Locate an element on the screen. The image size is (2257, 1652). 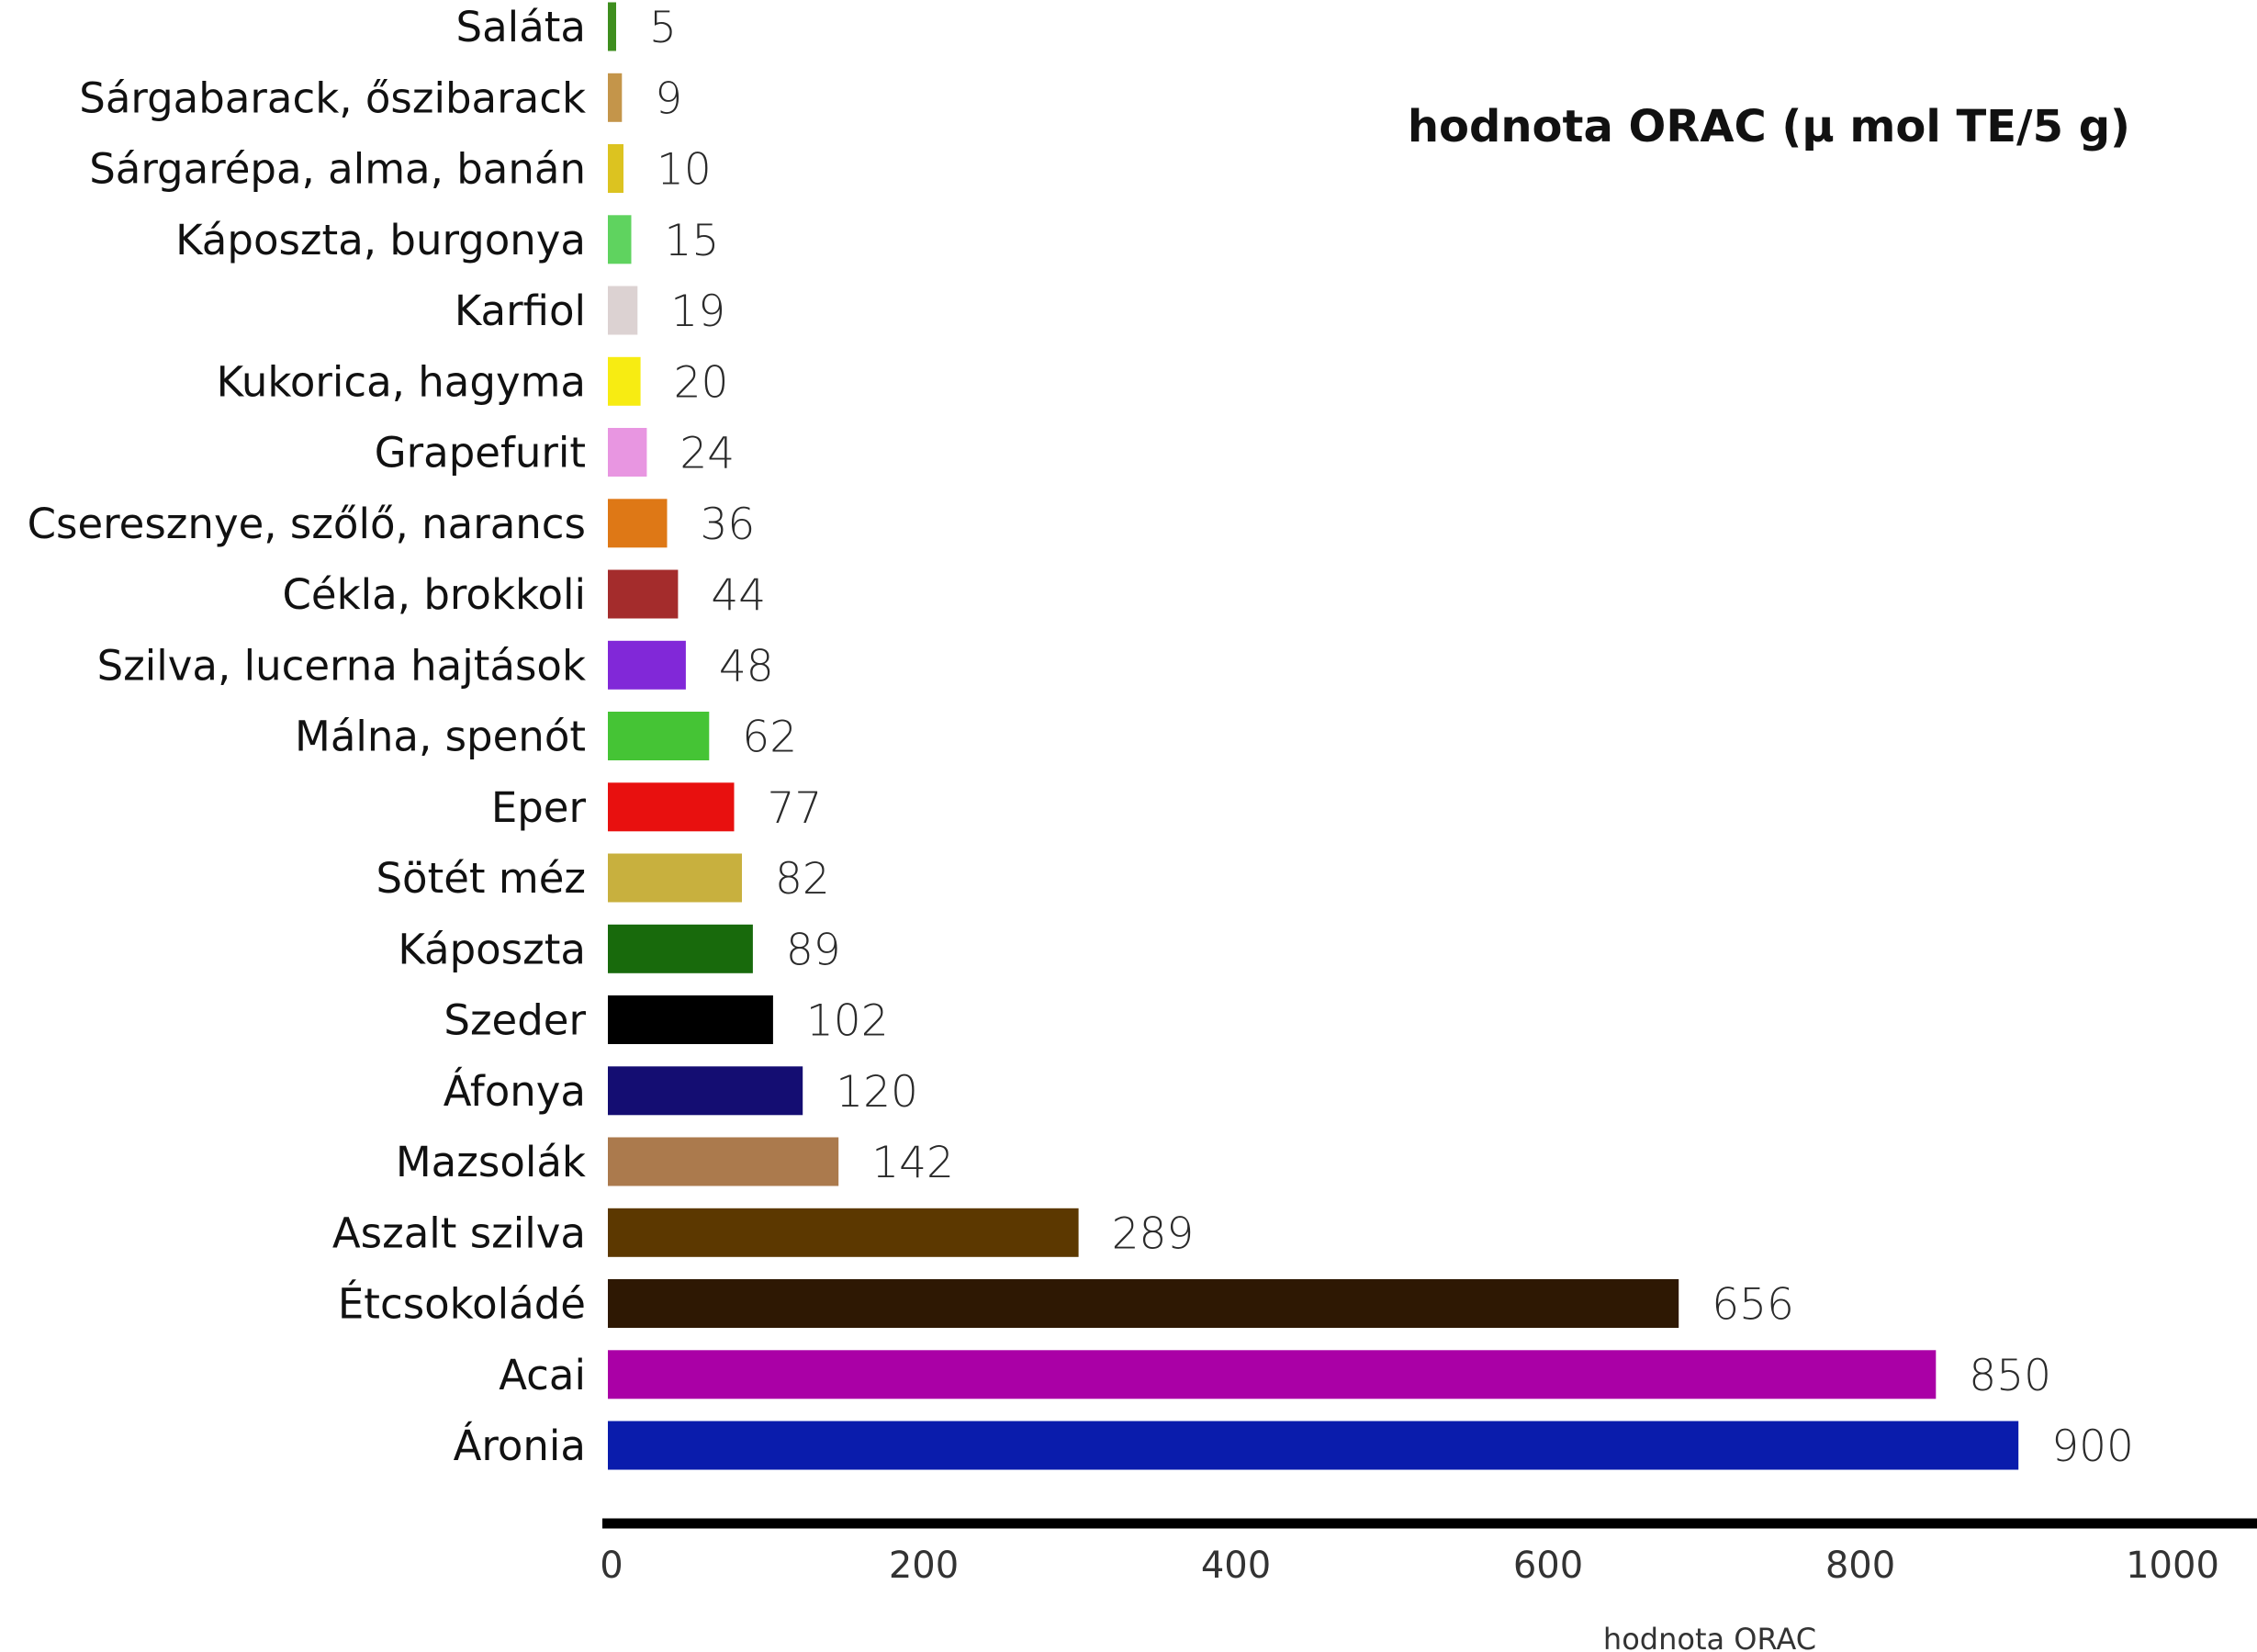
value-label: 89 is located at coordinates (813, 950).